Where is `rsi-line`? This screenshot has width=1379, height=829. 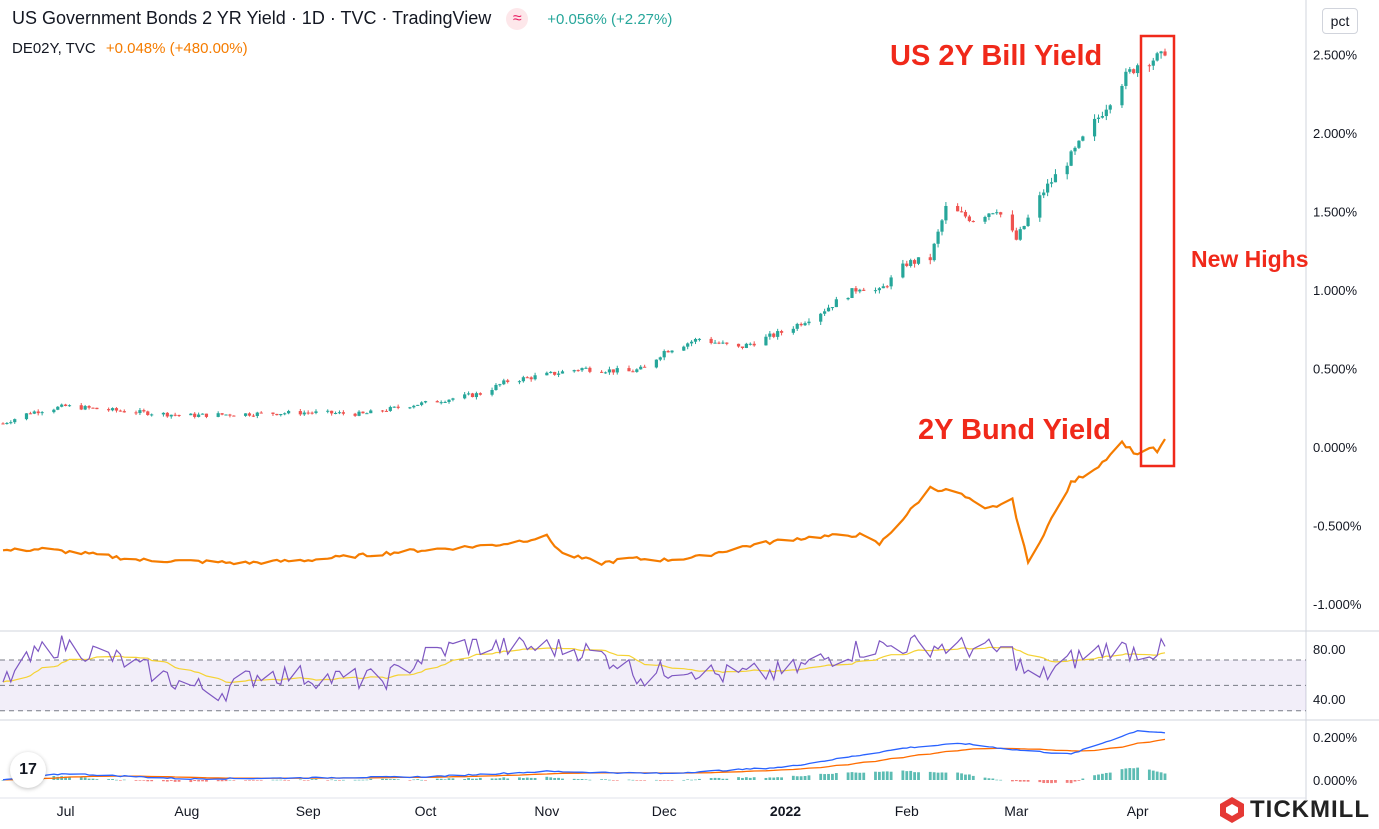
rsi-line is located at coordinates (584, 668).